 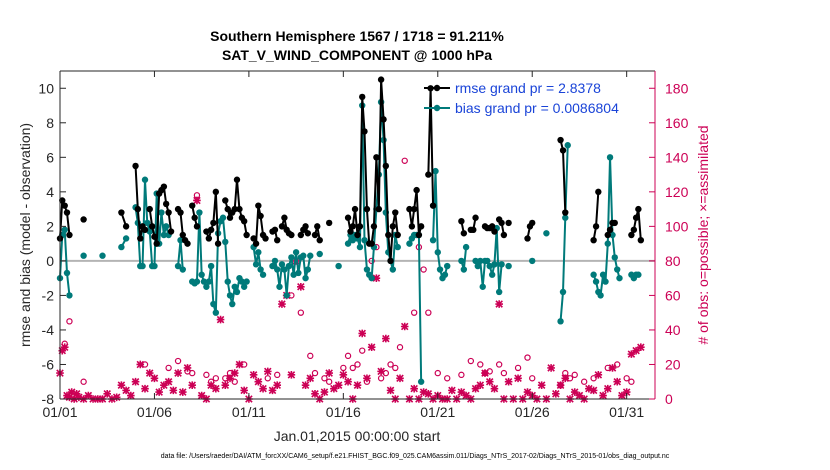 What do you see at coordinates (673, 330) in the screenshot?
I see `right-tick-label: 40` at bounding box center [673, 330].